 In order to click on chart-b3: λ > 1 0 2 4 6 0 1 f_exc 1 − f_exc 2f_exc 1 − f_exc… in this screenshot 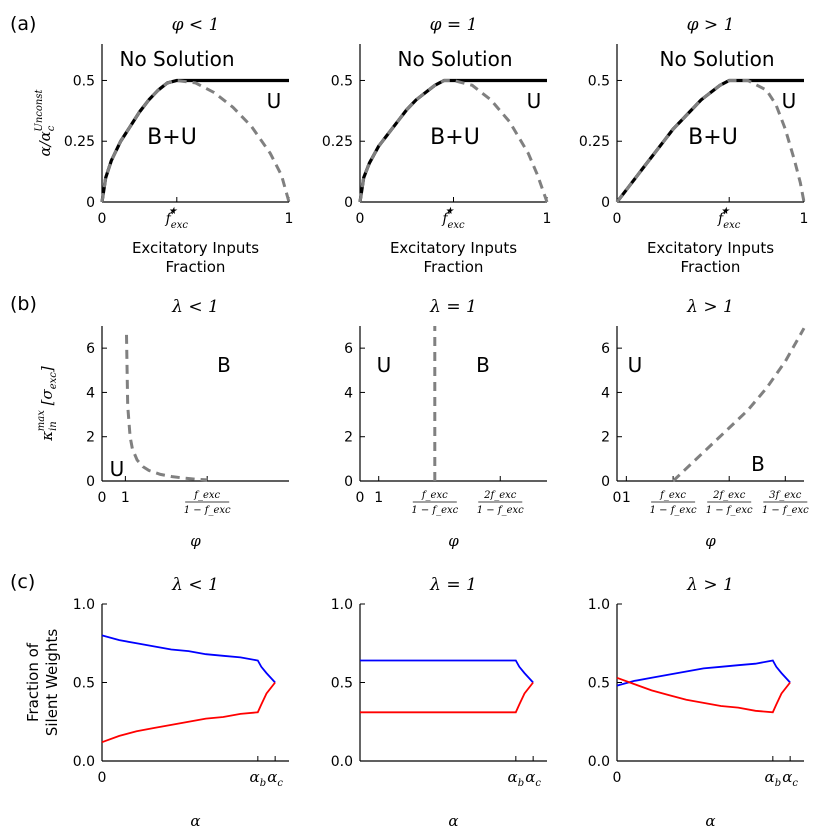, I will do `click(705, 423)`.